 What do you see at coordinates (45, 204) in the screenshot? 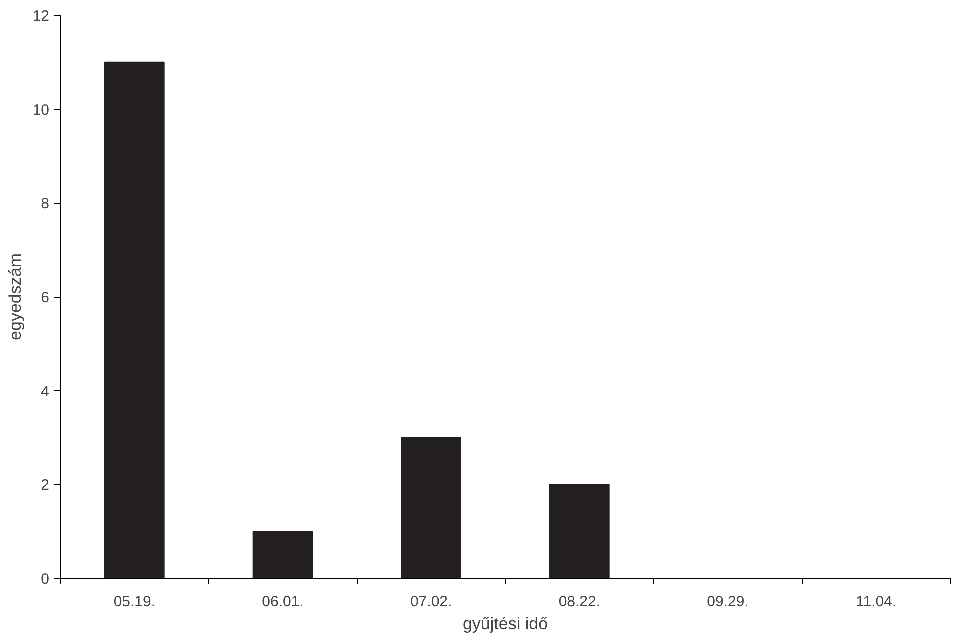
I see `y-tick-label: 8` at bounding box center [45, 204].